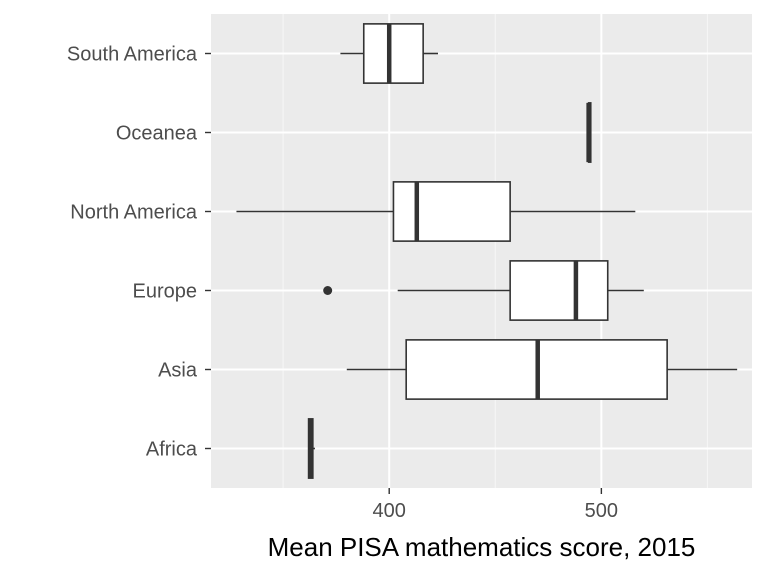  I want to click on x-tick-label: 400, so click(389, 511).